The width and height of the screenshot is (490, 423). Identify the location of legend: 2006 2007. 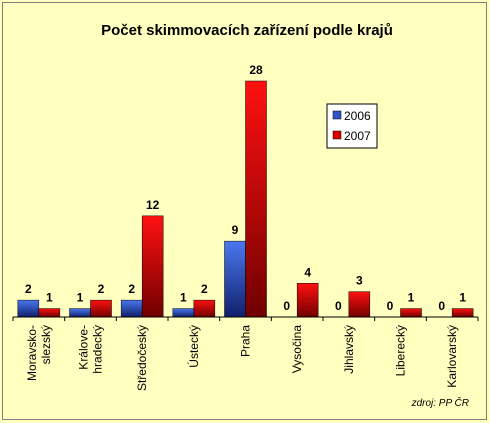
(352, 126).